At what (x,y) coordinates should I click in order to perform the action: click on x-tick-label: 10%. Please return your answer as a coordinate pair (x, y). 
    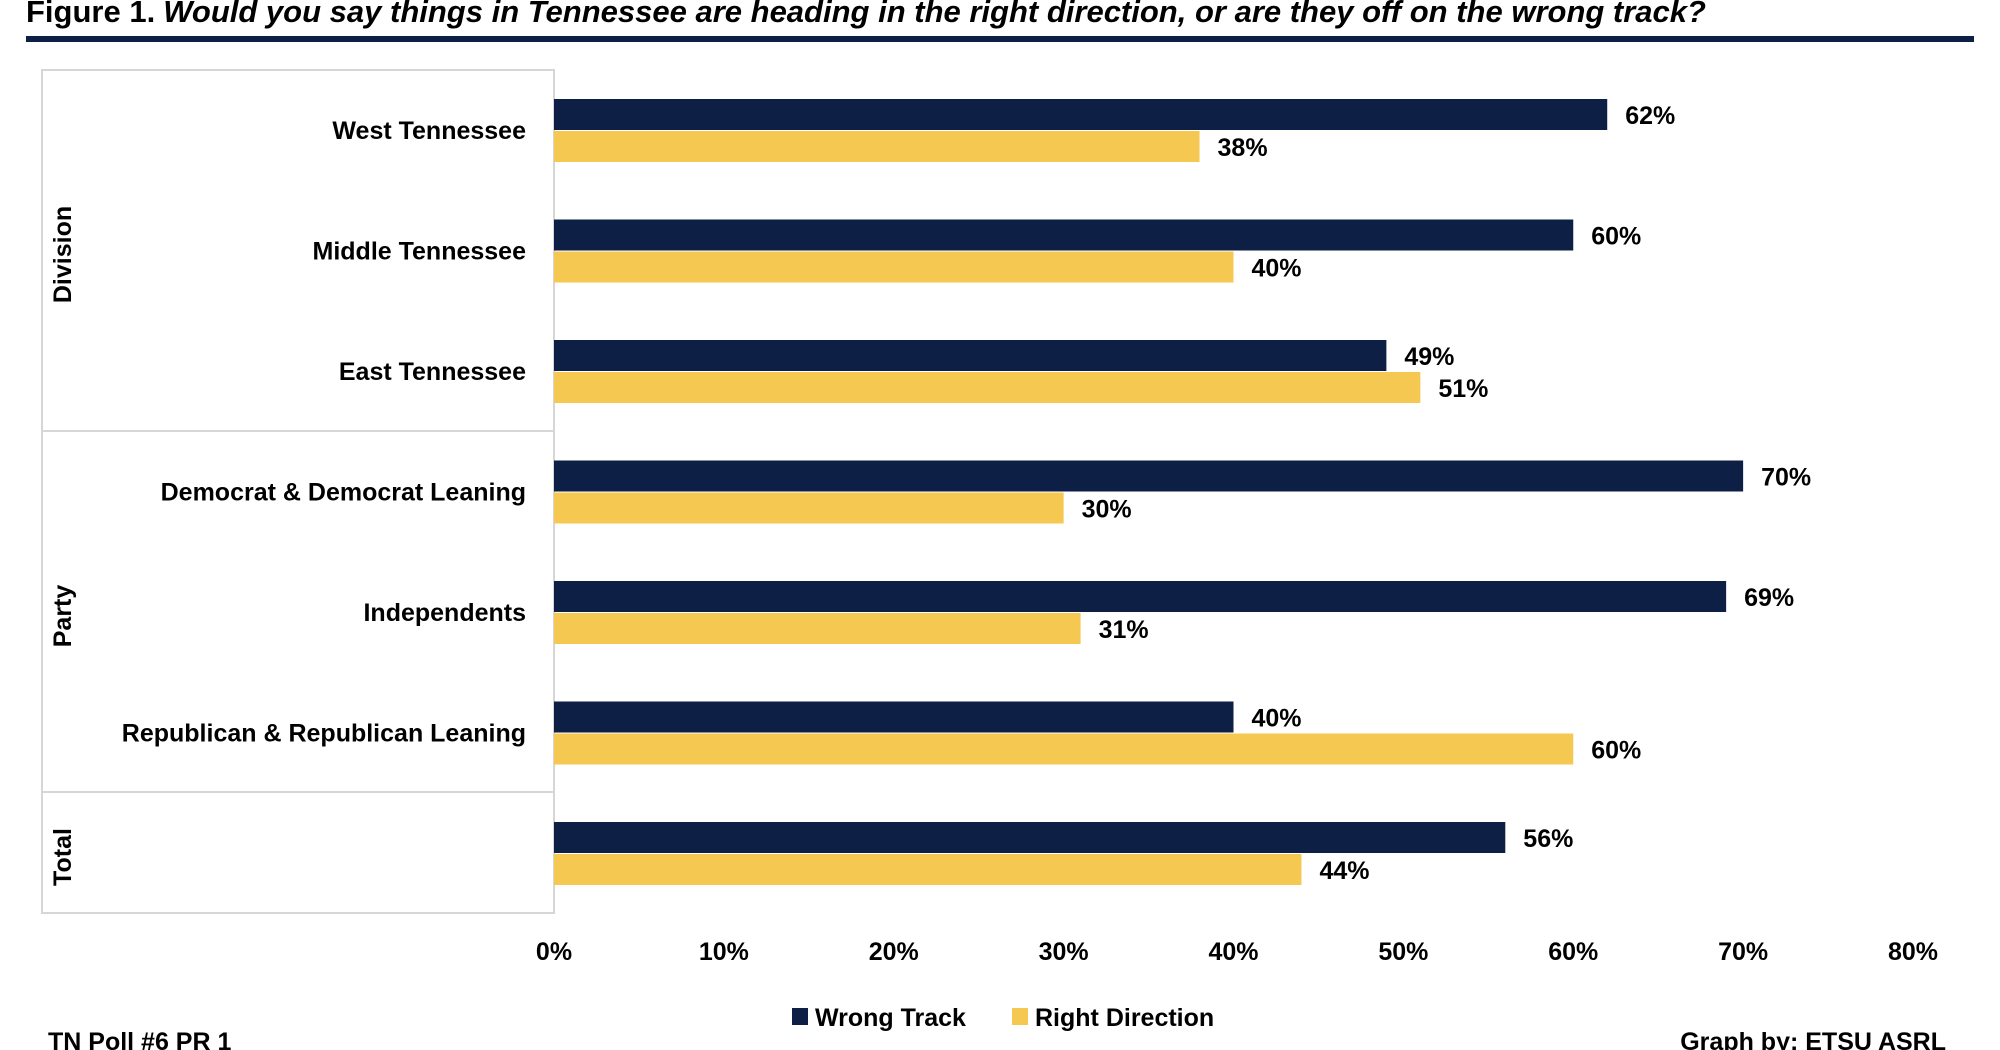
    Looking at the image, I should click on (724, 952).